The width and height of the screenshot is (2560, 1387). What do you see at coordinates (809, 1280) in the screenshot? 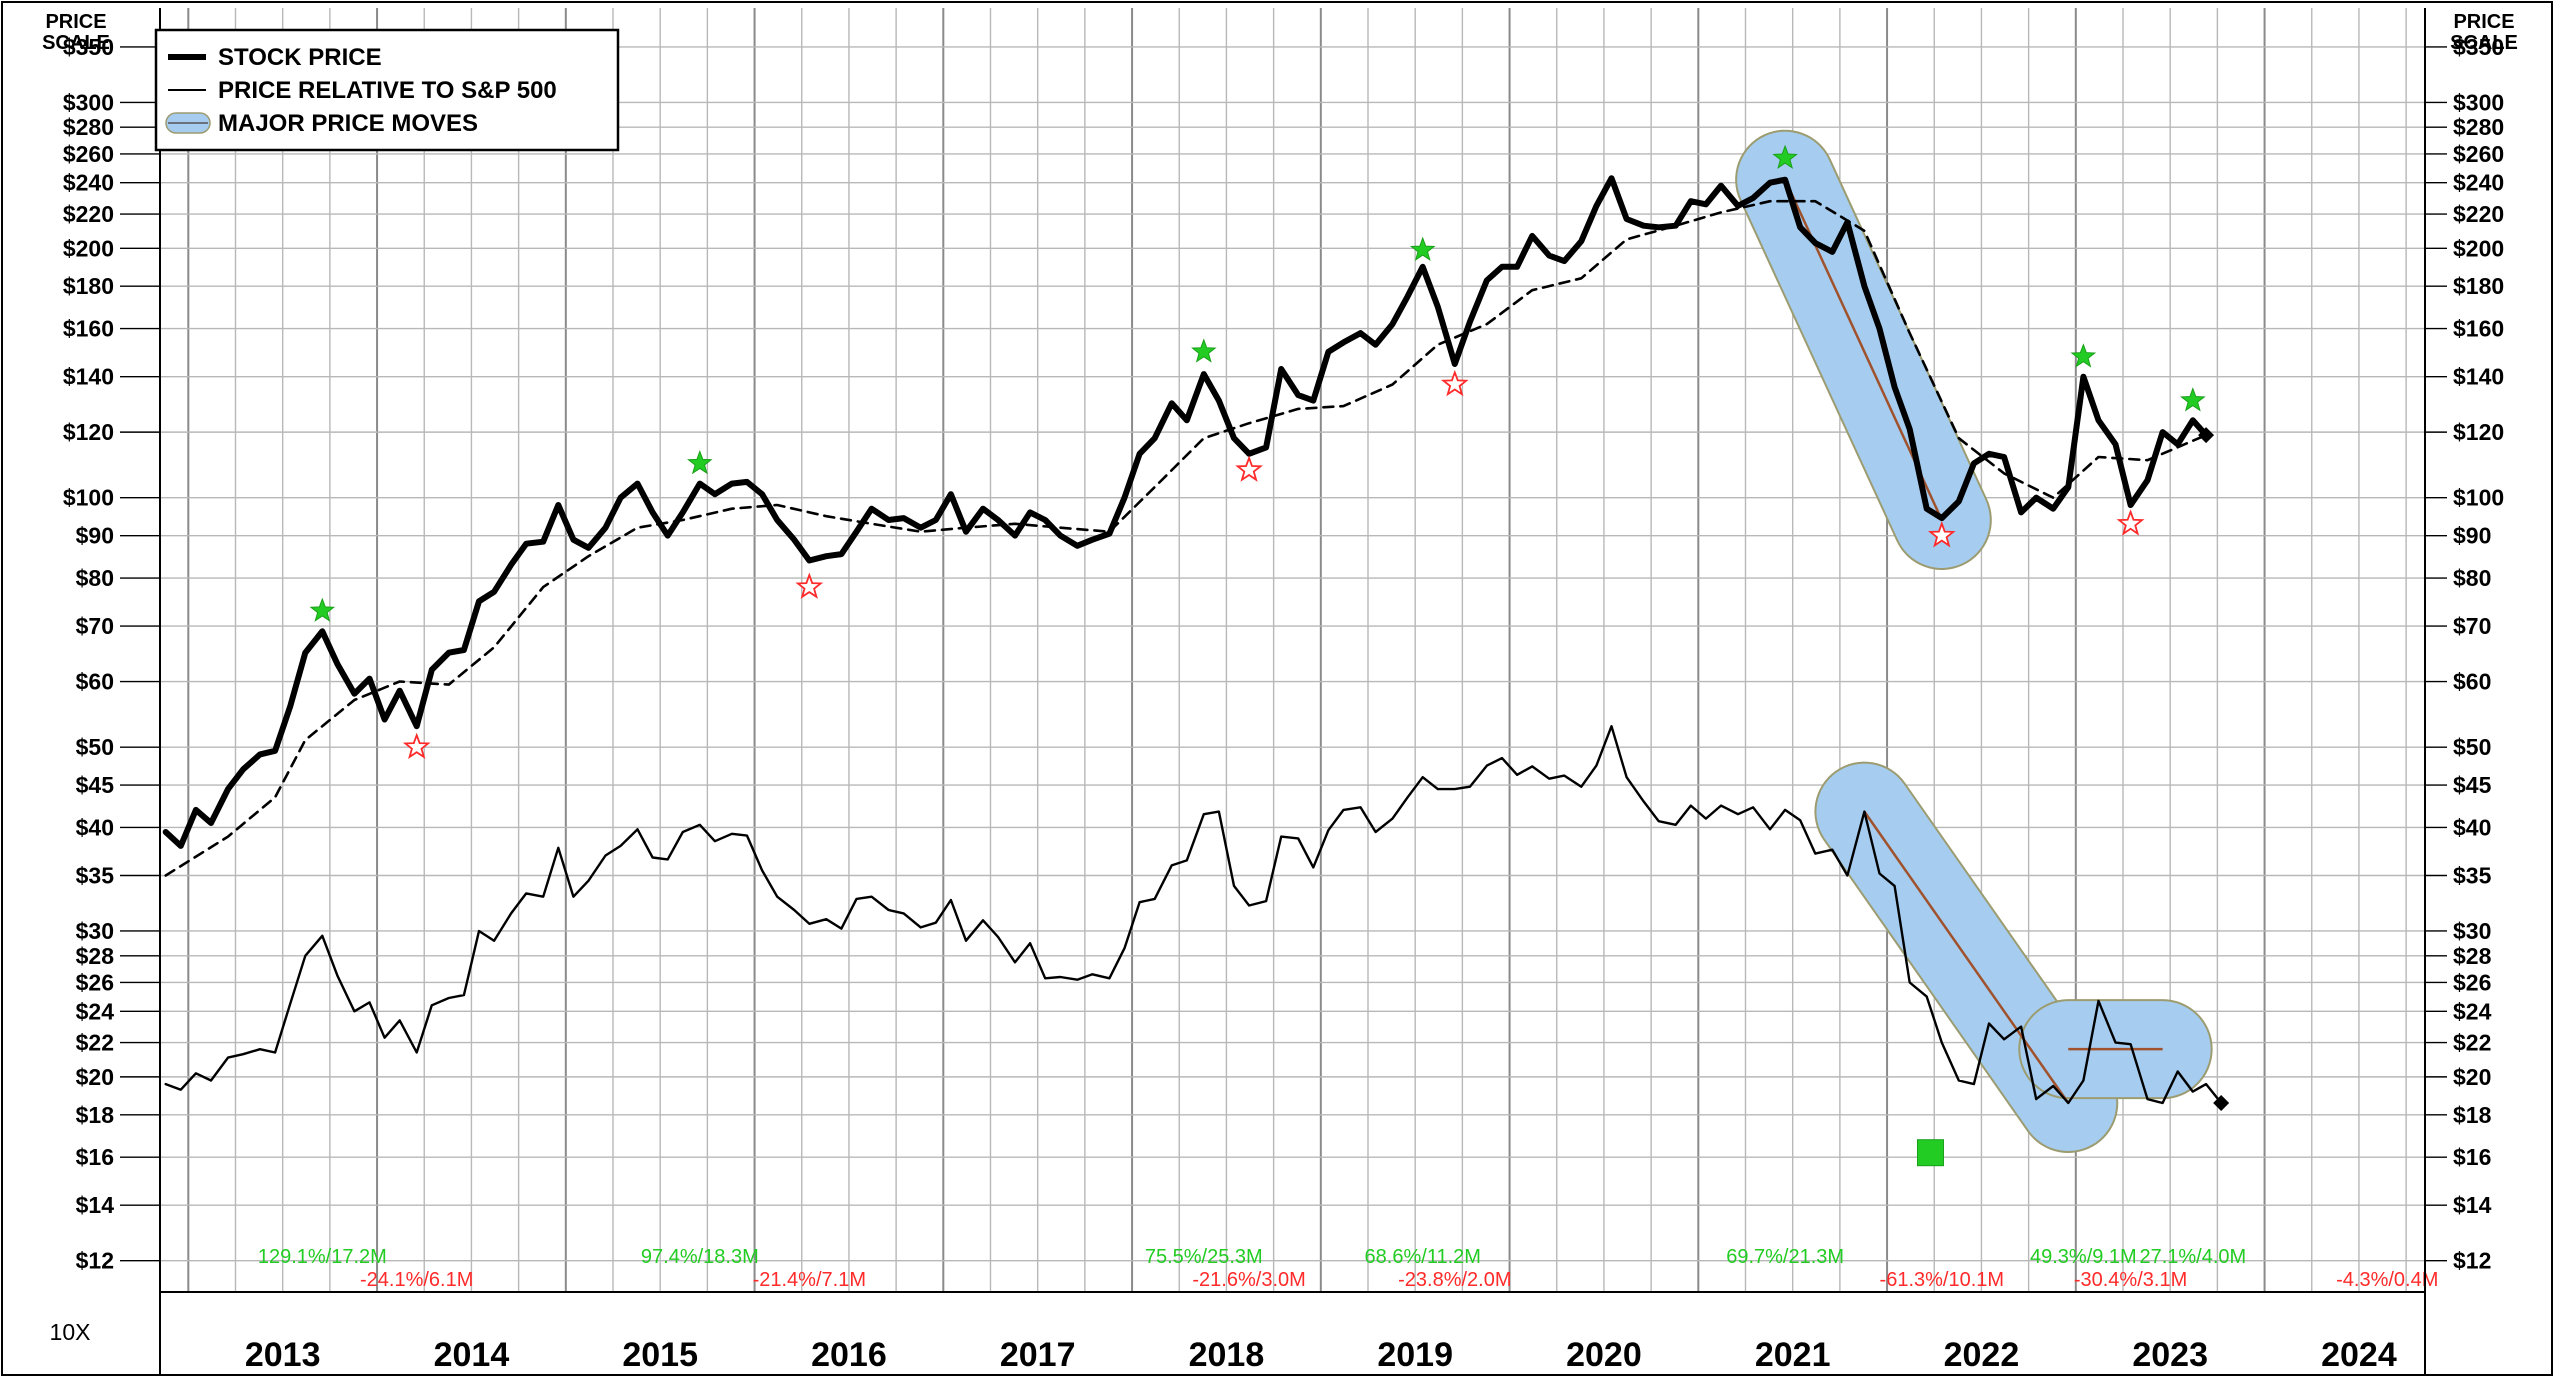
I see `down-move-label: -21.4%/7.1M` at bounding box center [809, 1280].